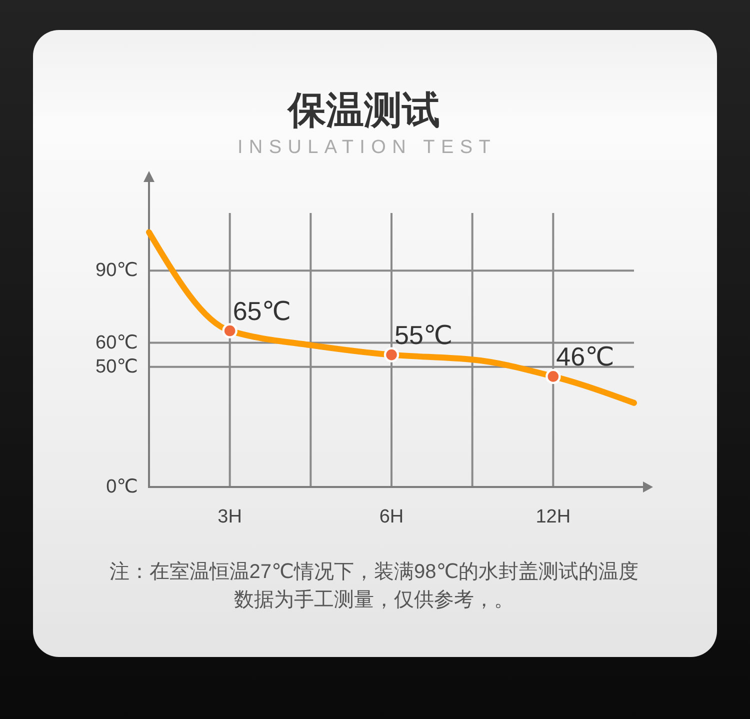  I want to click on subtitle: INSULATION TEST, so click(367, 147).